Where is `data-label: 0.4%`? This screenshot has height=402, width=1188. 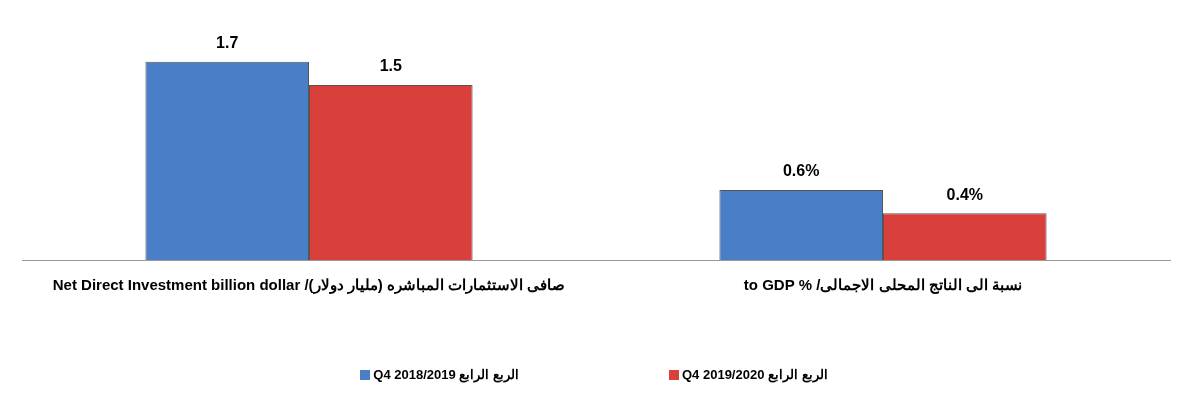
data-label: 0.4% is located at coordinates (965, 194).